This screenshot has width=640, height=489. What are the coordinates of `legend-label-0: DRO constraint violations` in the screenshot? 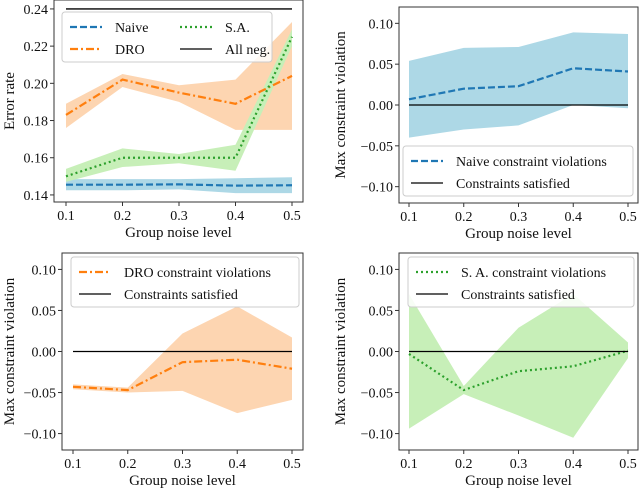 It's located at (197, 273).